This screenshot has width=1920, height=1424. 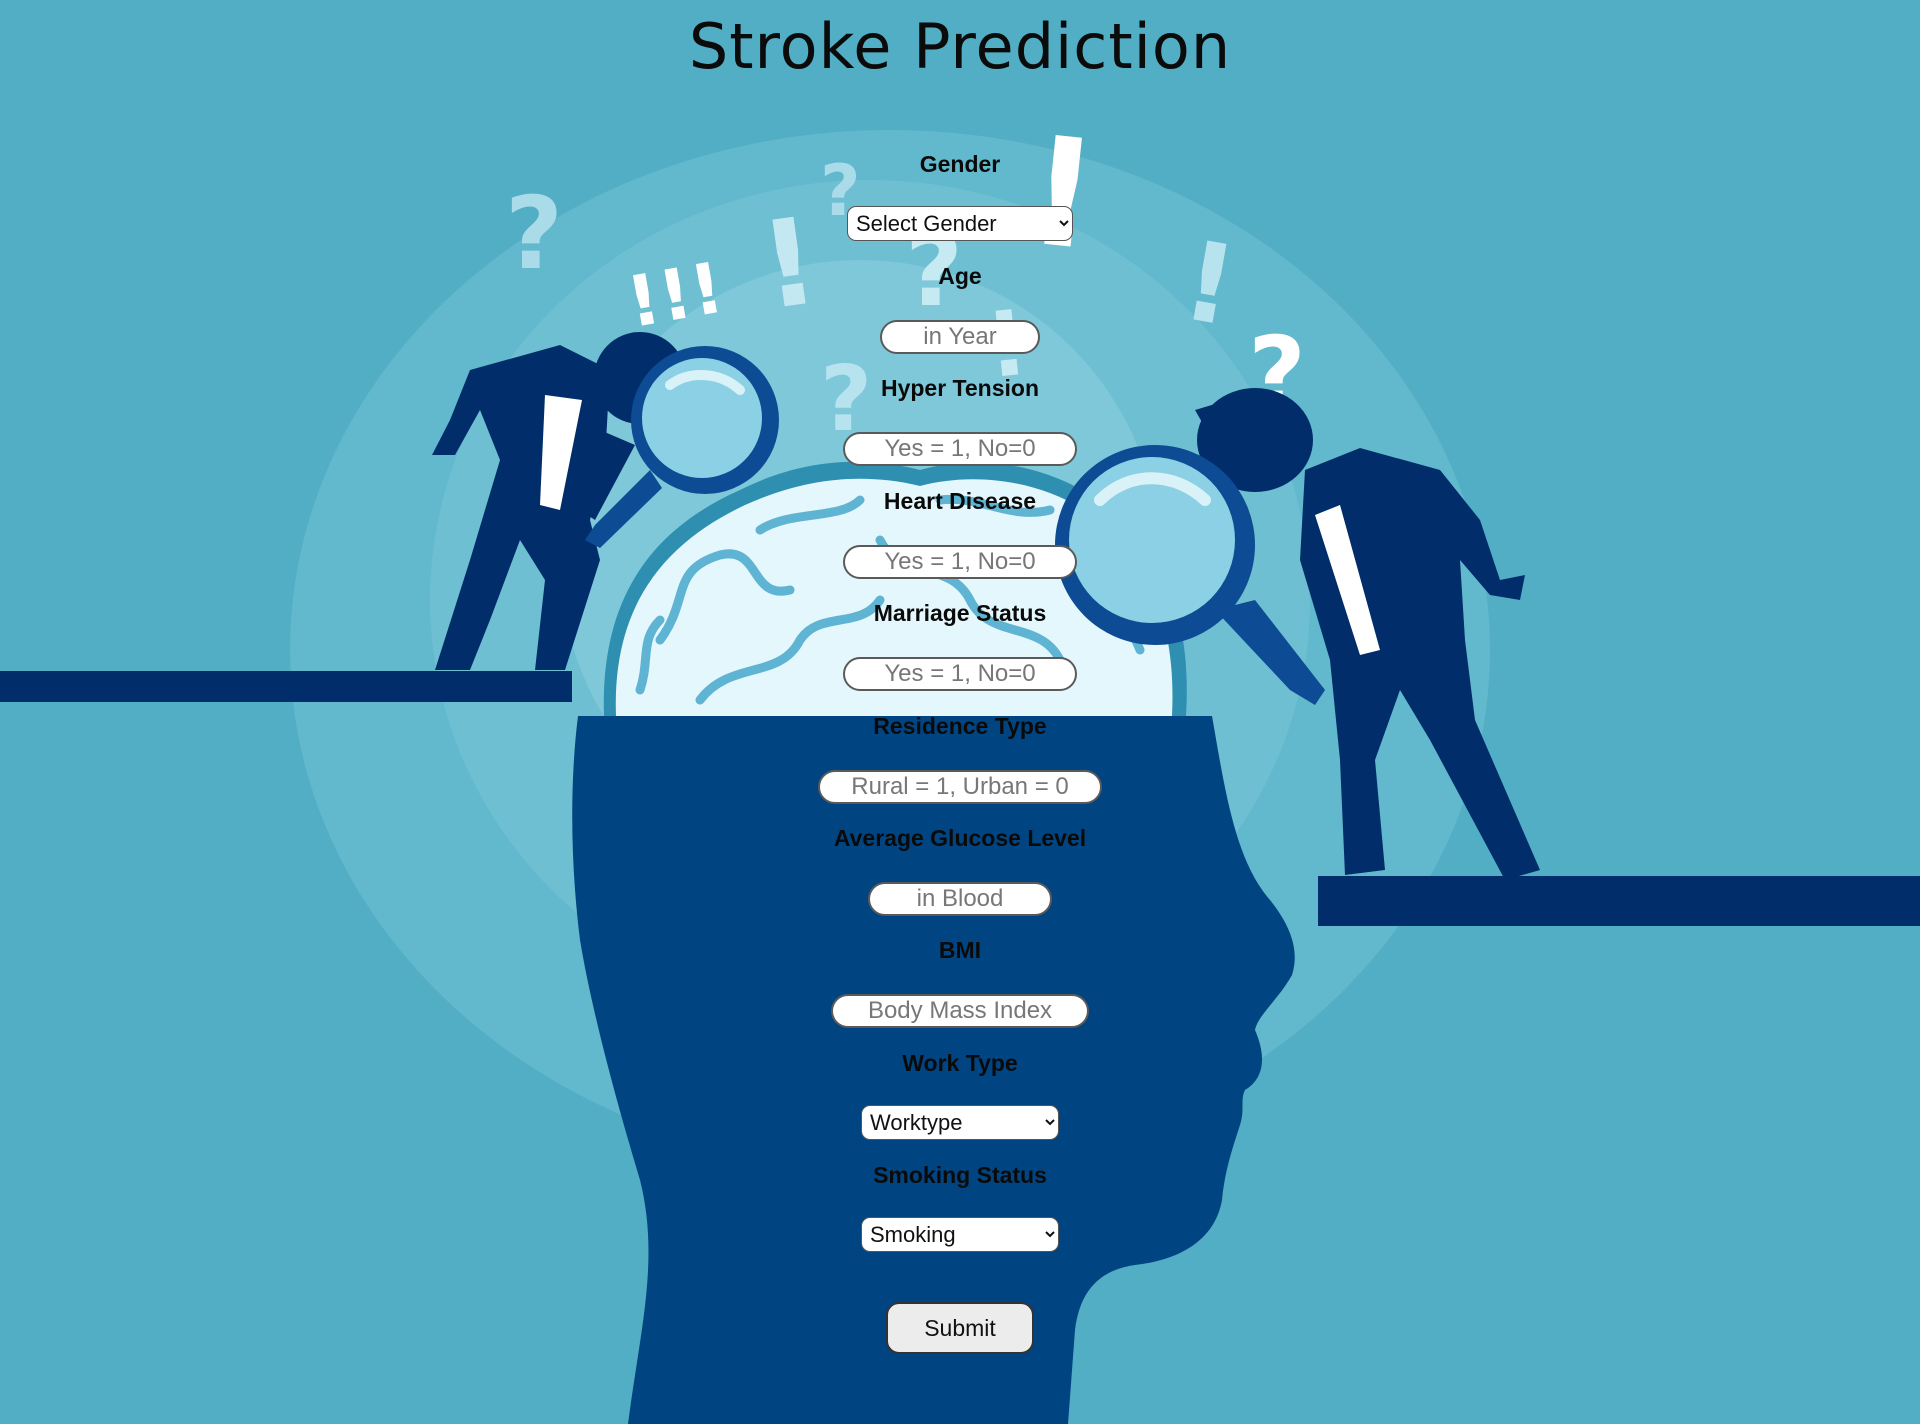 I want to click on right-ledge, so click(x=1619, y=901).